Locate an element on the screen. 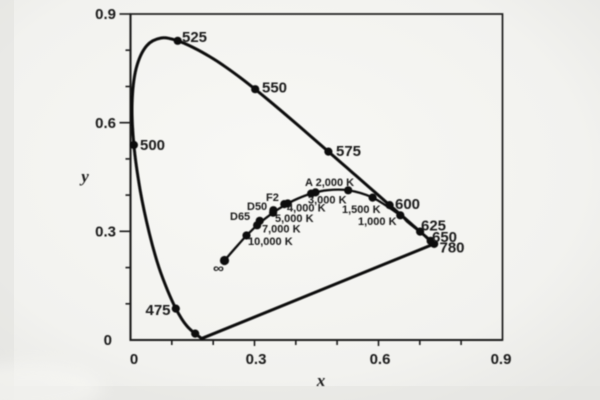 The width and height of the screenshot is (600, 400). svg-text: 600 is located at coordinates (407, 204).